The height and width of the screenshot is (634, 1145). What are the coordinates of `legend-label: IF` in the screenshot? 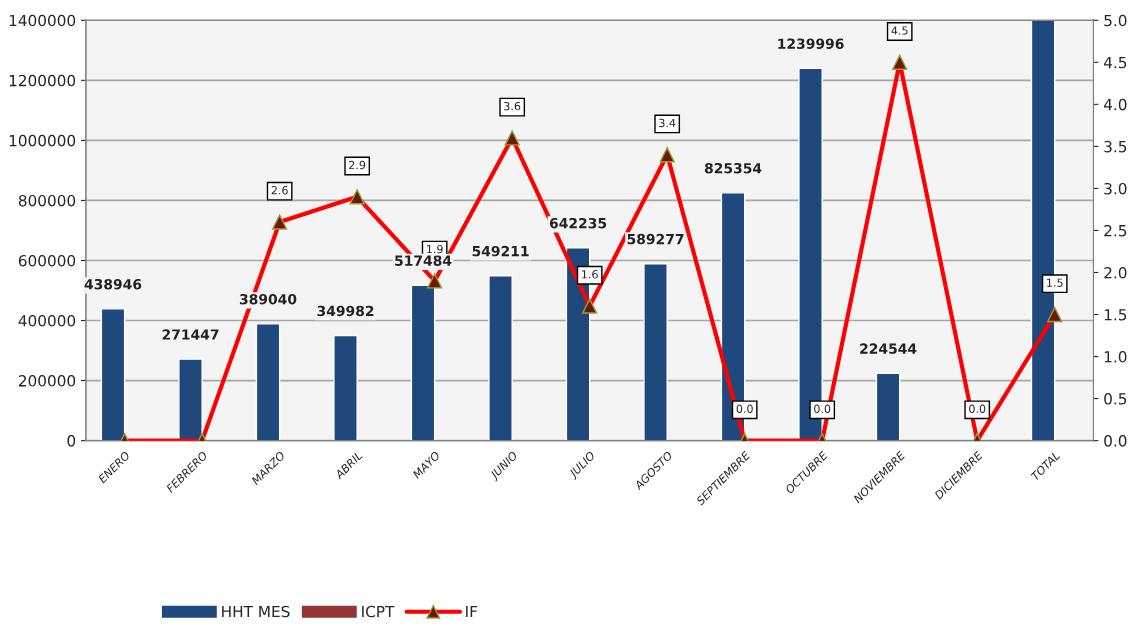 It's located at (472, 611).